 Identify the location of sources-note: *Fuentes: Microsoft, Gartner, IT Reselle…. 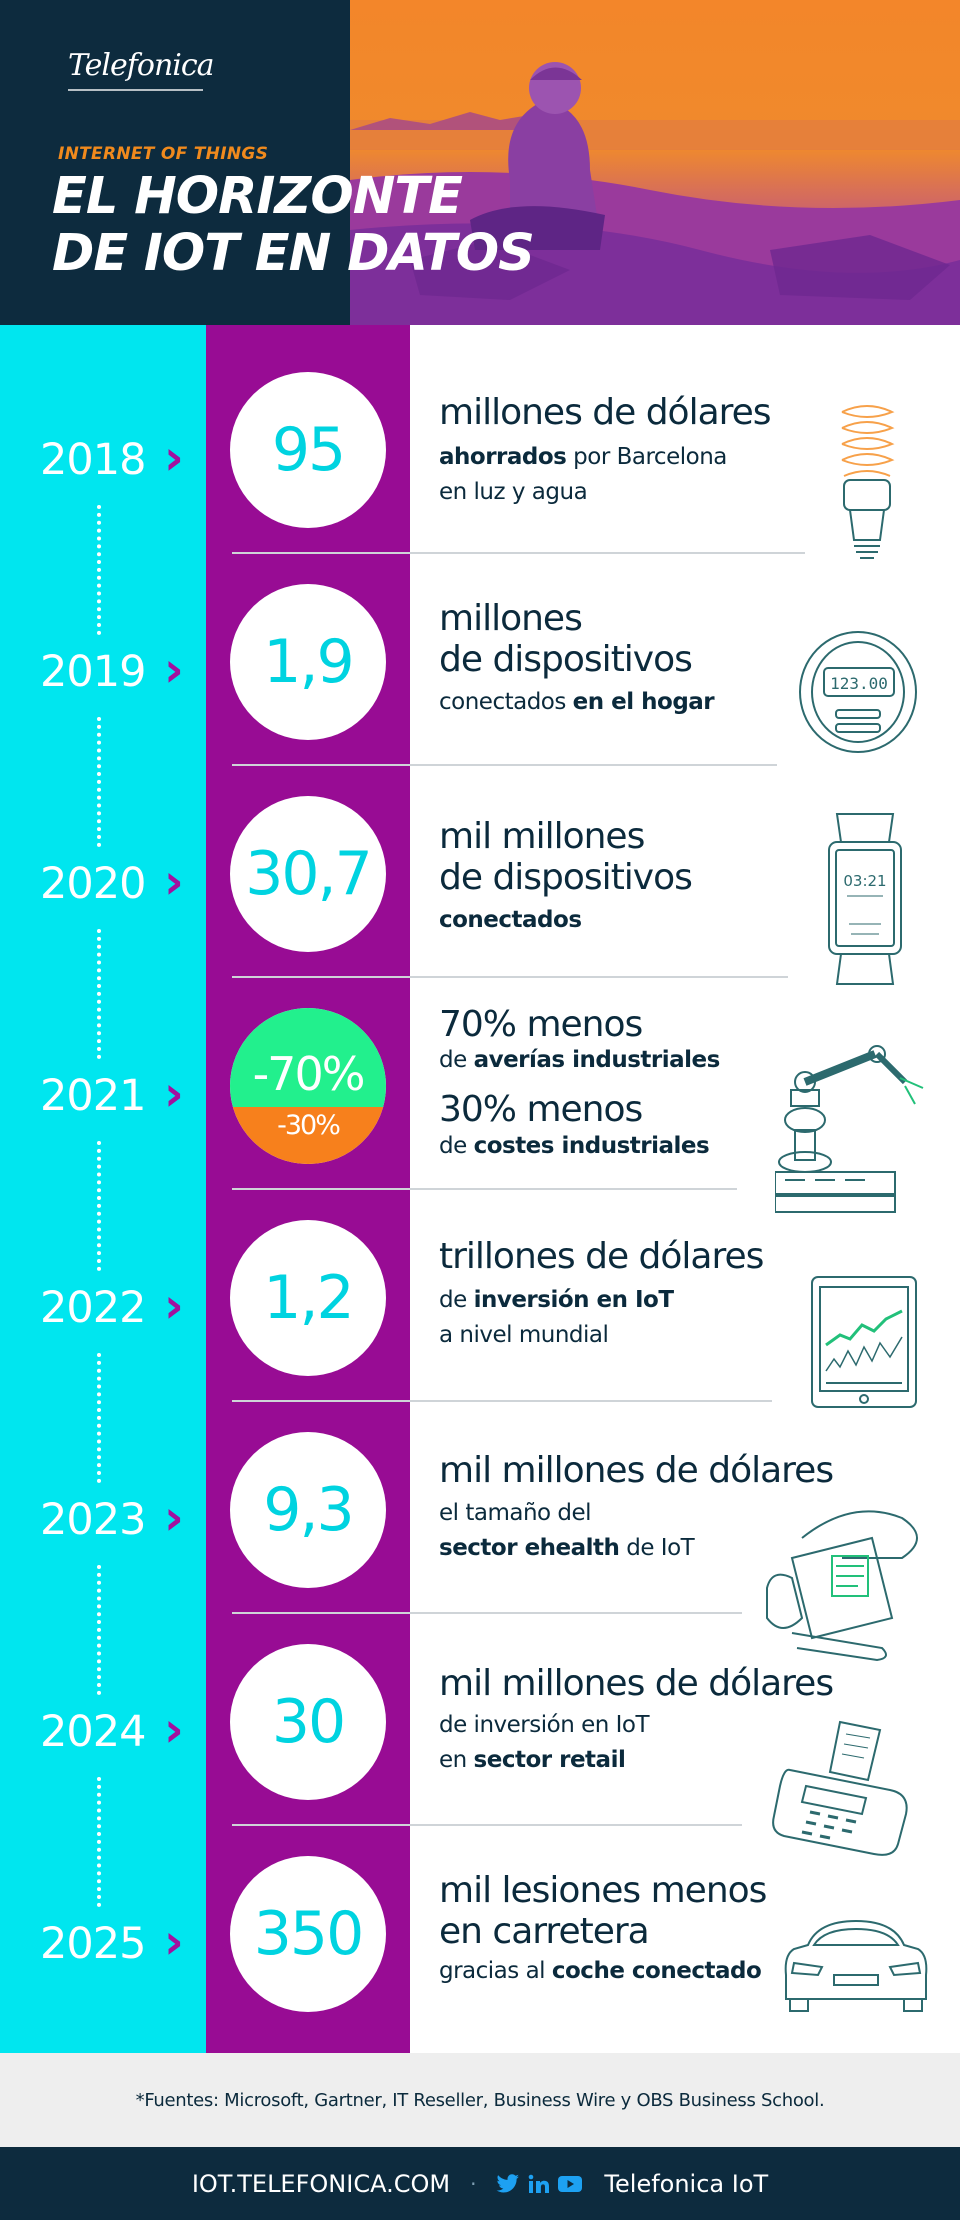
(480, 2100).